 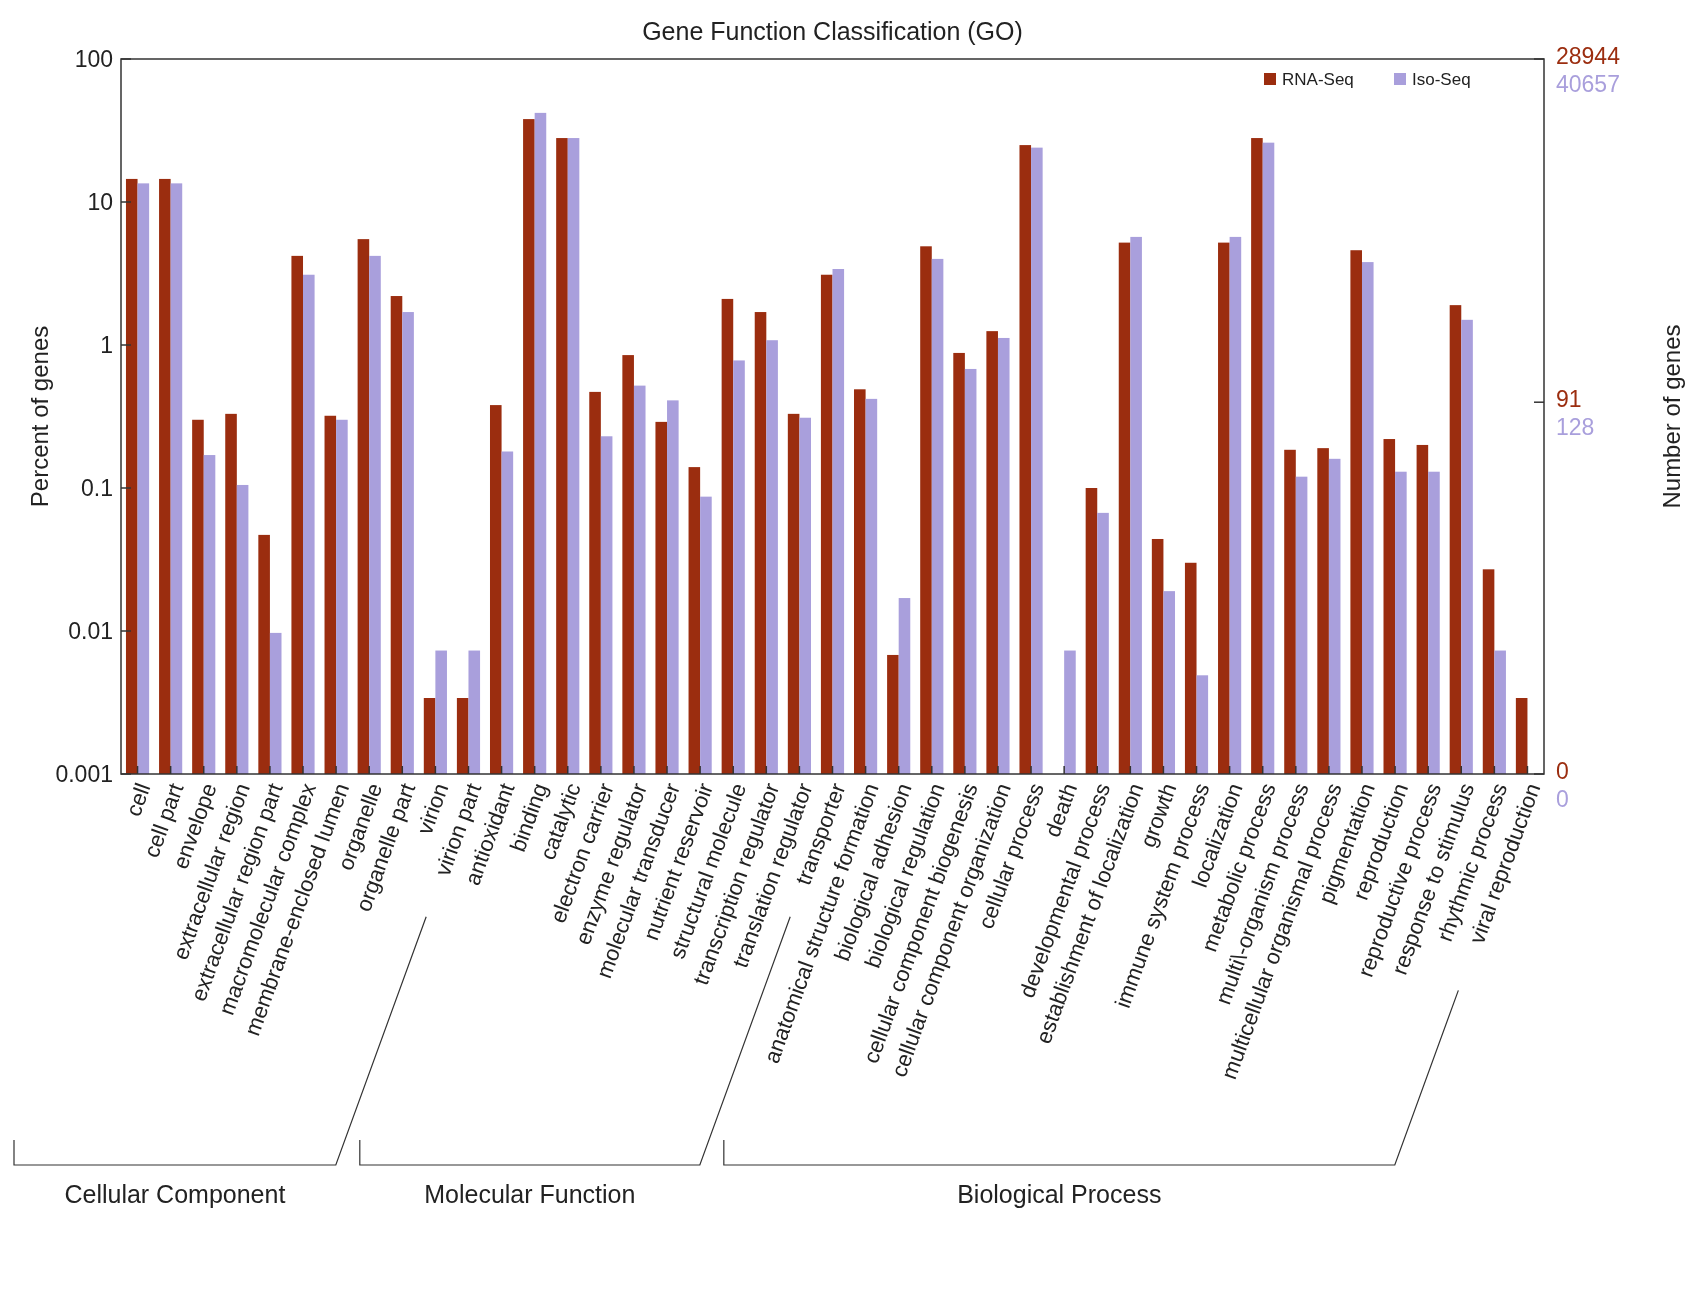 I want to click on y-tick-label: 0.01, so click(x=90, y=631).